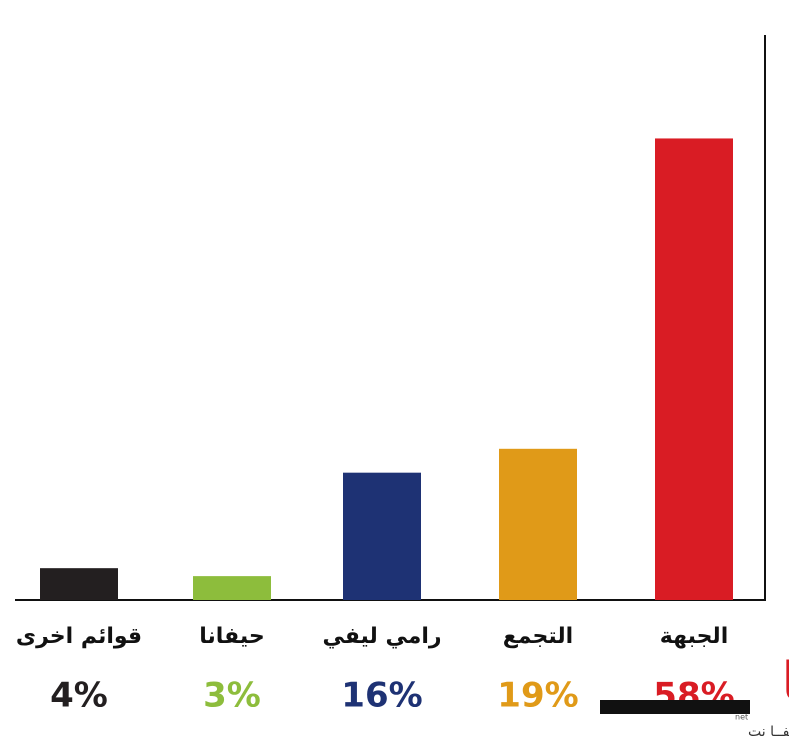 The image size is (789, 748). What do you see at coordinates (694, 636) in the screenshot?
I see `category-label: الجبهة` at bounding box center [694, 636].